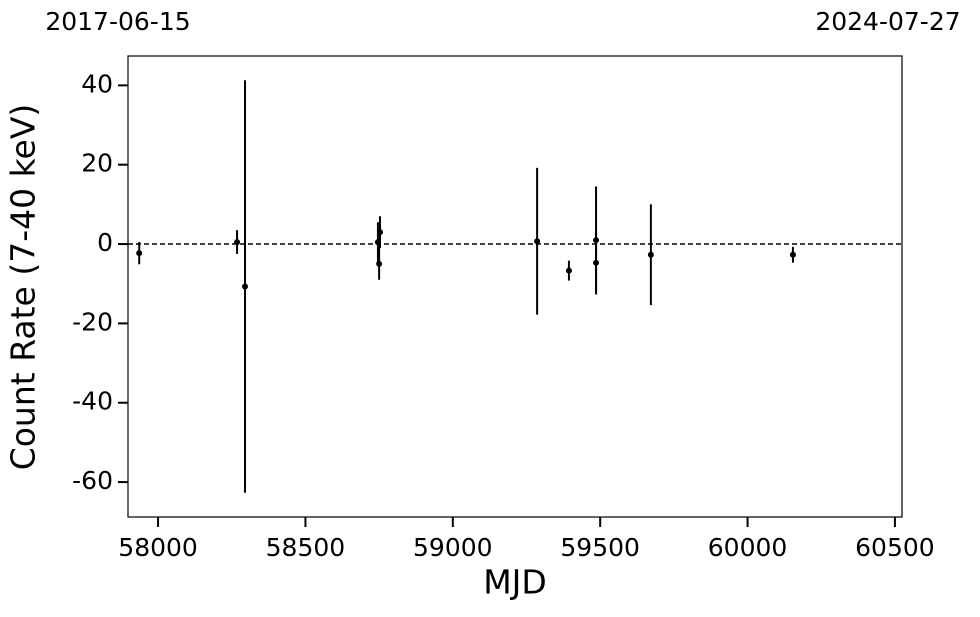  Describe the element at coordinates (600, 547) in the screenshot. I see `x-tick-label: 59500` at that location.